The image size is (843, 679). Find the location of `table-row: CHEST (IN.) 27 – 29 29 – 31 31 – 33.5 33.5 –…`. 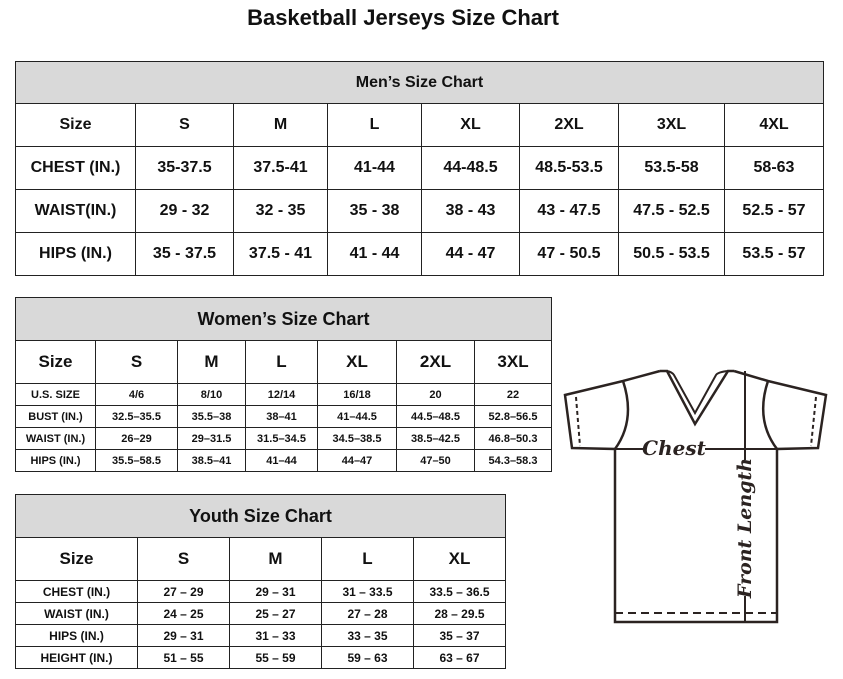

table-row: CHEST (IN.) 27 – 29 29 – 31 31 – 33.5 33.5 –… is located at coordinates (260, 591).